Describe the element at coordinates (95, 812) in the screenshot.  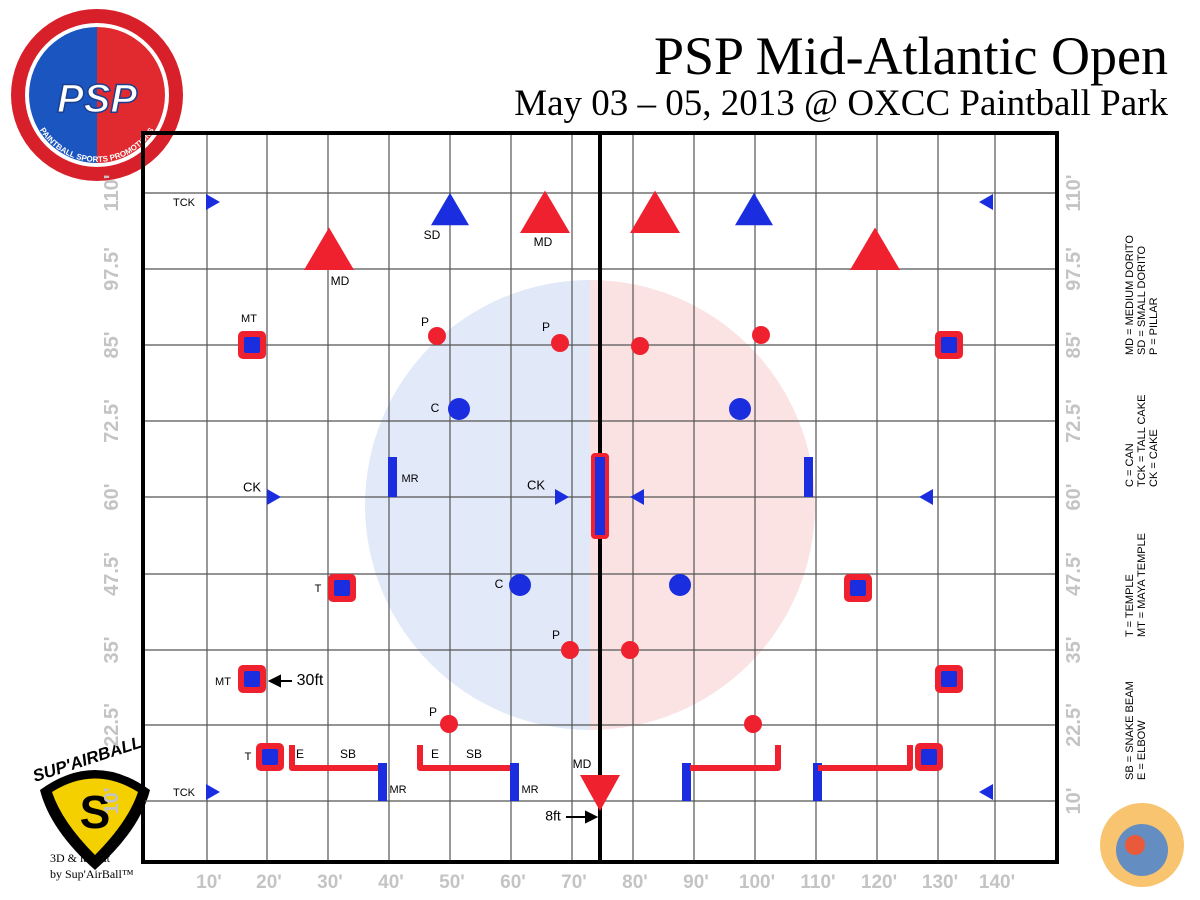
I see `s-mark: S` at that location.